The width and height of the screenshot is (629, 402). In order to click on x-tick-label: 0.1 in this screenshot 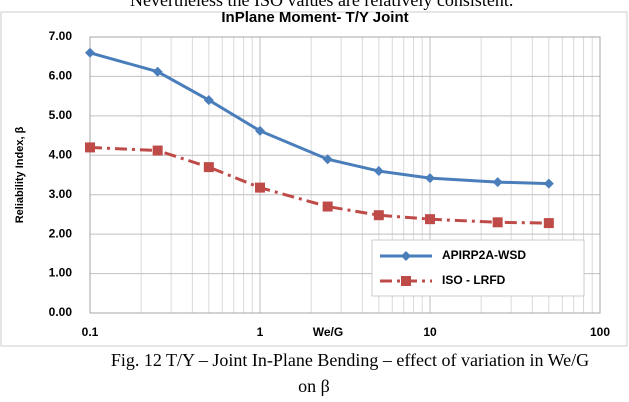, I will do `click(90, 332)`.